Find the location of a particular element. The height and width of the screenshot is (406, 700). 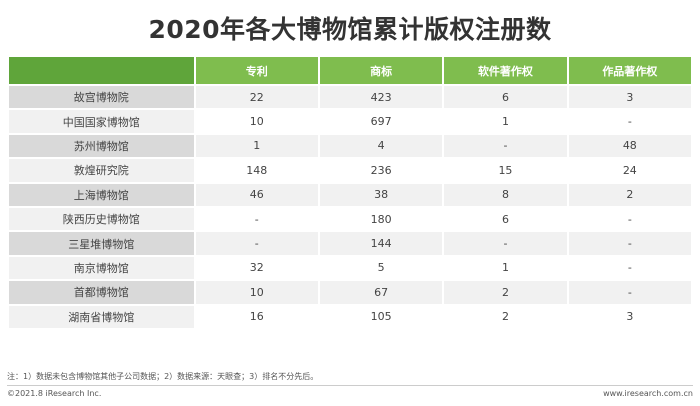

museum-name-cell: 中国国家博物馆 is located at coordinates (101, 121).